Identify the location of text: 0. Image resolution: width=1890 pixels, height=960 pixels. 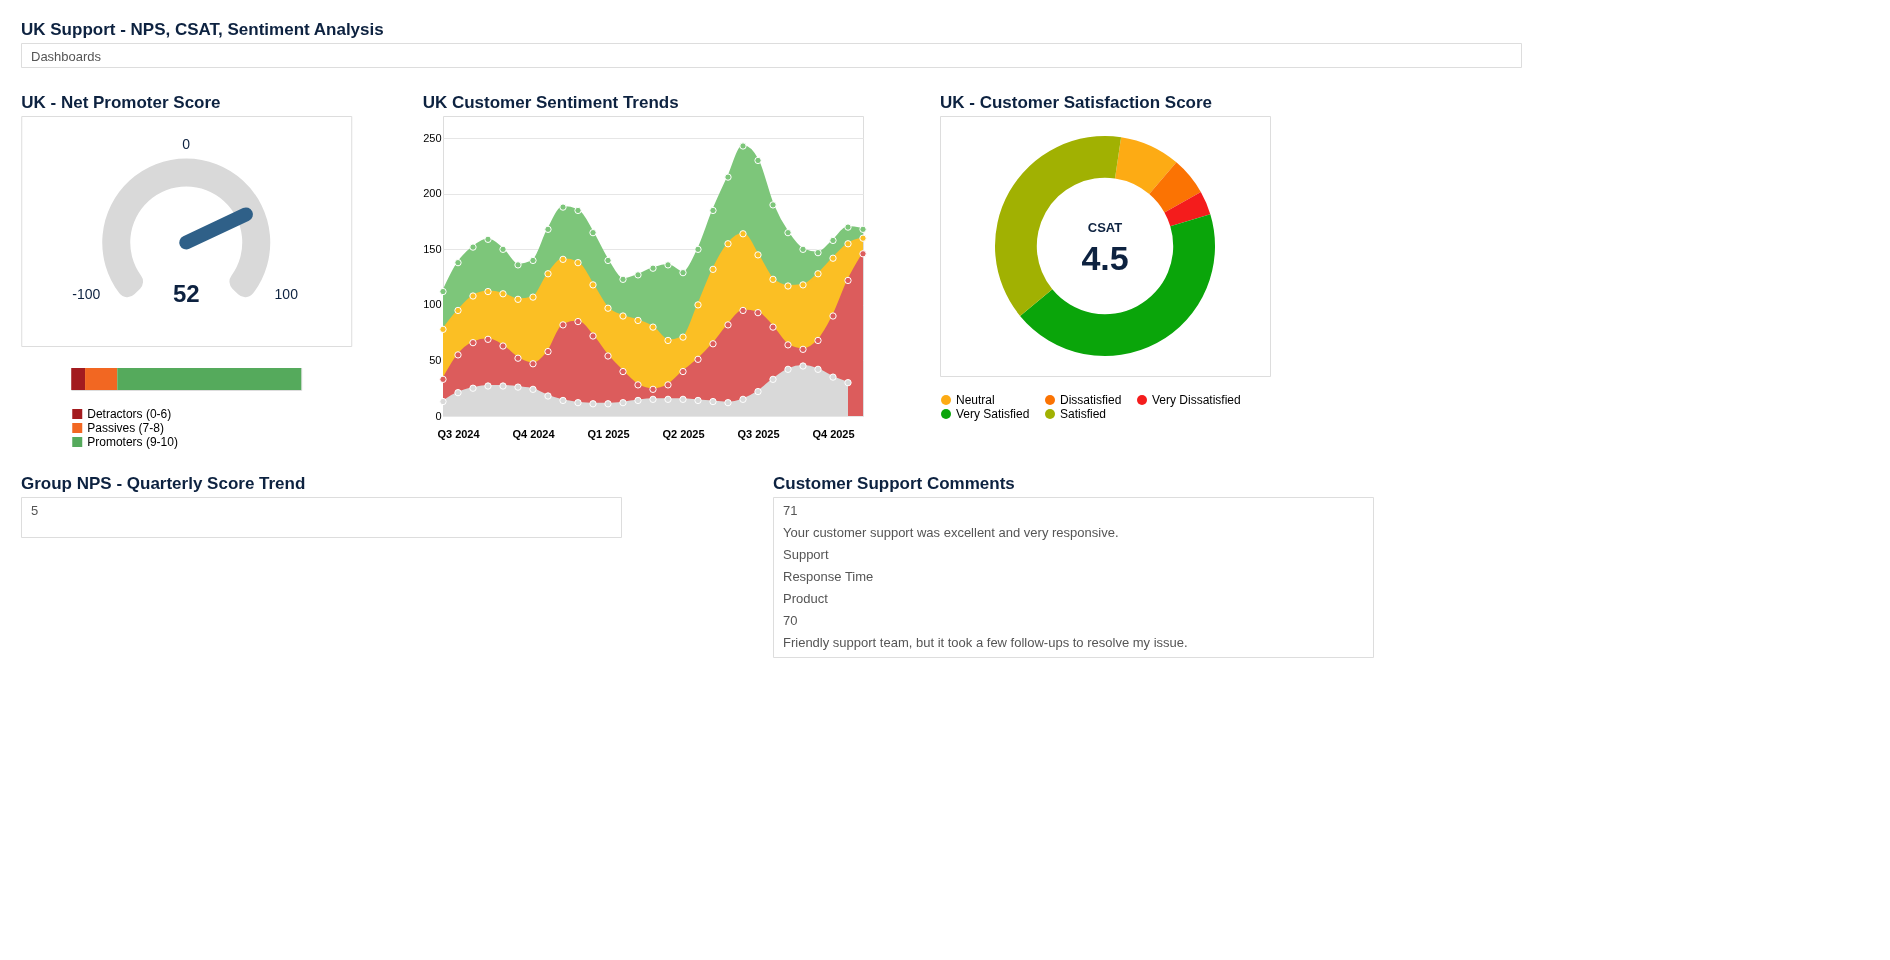
(186, 143).